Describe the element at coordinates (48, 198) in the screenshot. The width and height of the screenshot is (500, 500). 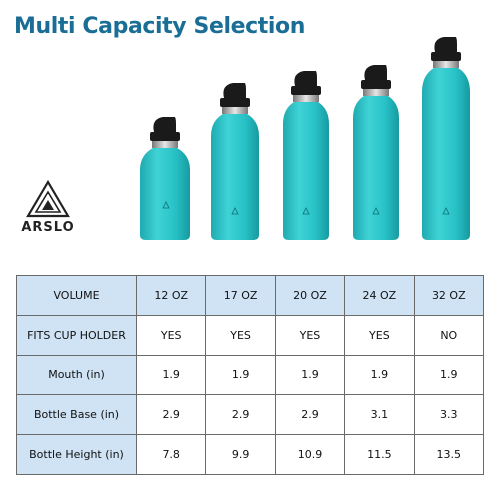
I see `triangle-logo-icon` at that location.